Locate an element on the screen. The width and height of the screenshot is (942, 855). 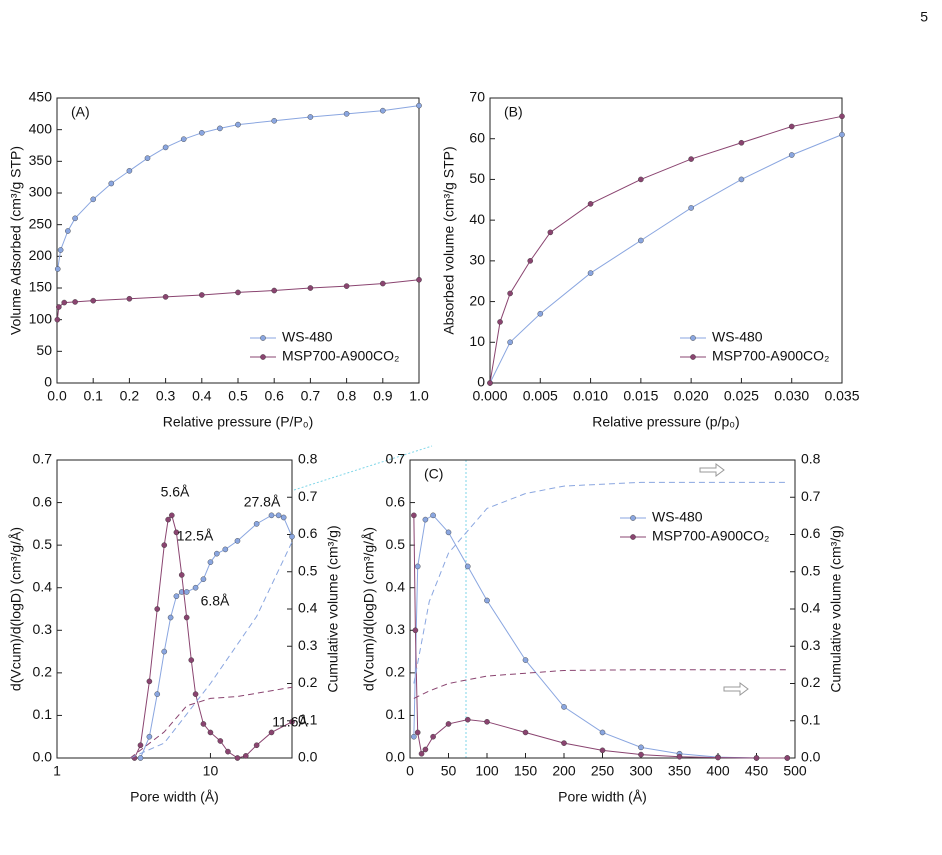
y-tick-label: 450 is located at coordinates (41, 97).